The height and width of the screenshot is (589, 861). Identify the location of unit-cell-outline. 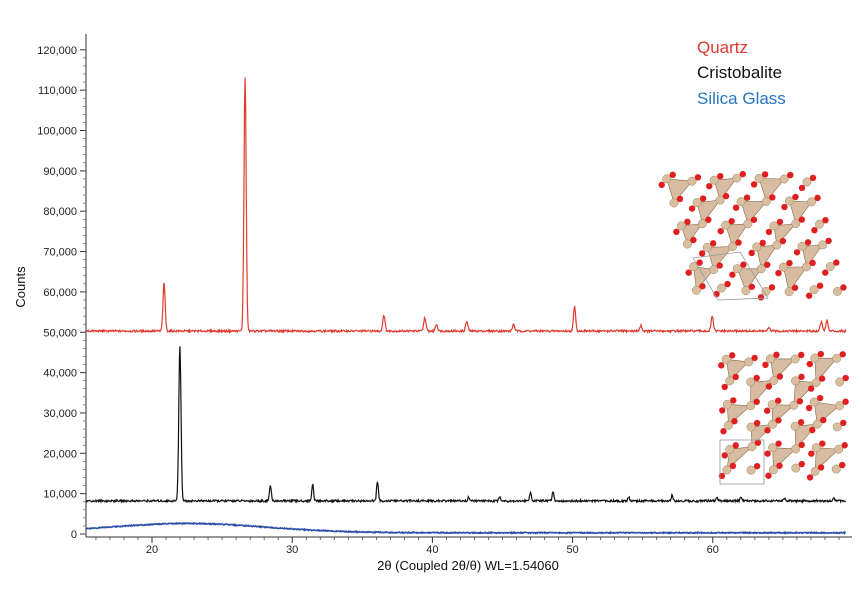
(742, 462).